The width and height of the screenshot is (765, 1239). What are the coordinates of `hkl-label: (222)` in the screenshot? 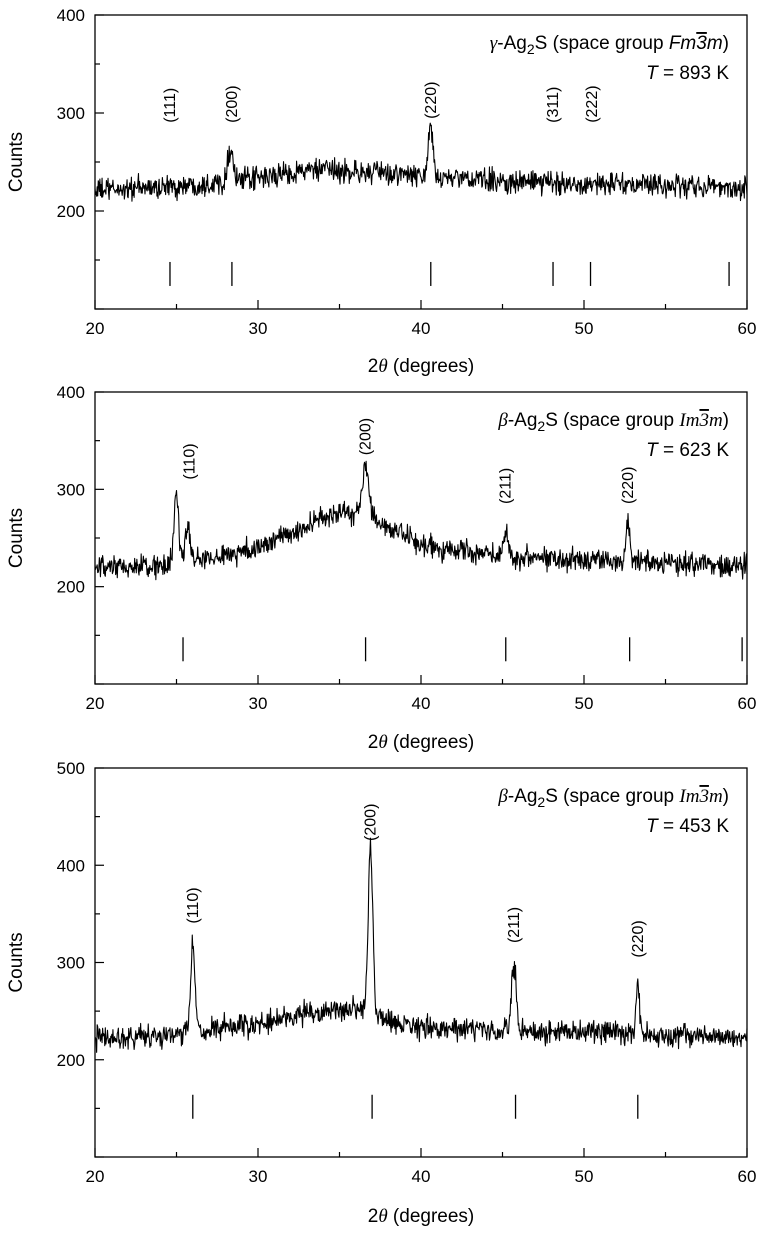 It's located at (592, 103).